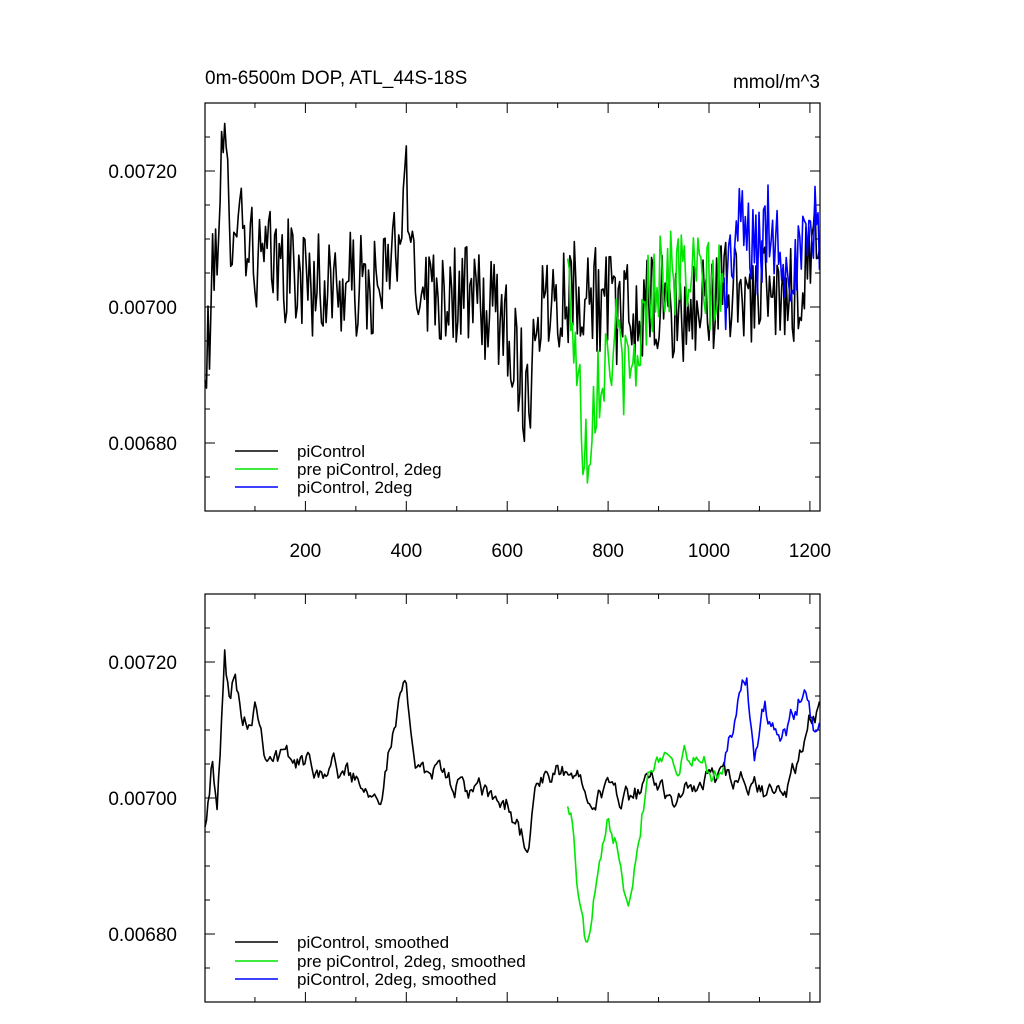 Image resolution: width=1024 pixels, height=1024 pixels. I want to click on x-tick-label: 400, so click(406, 551).